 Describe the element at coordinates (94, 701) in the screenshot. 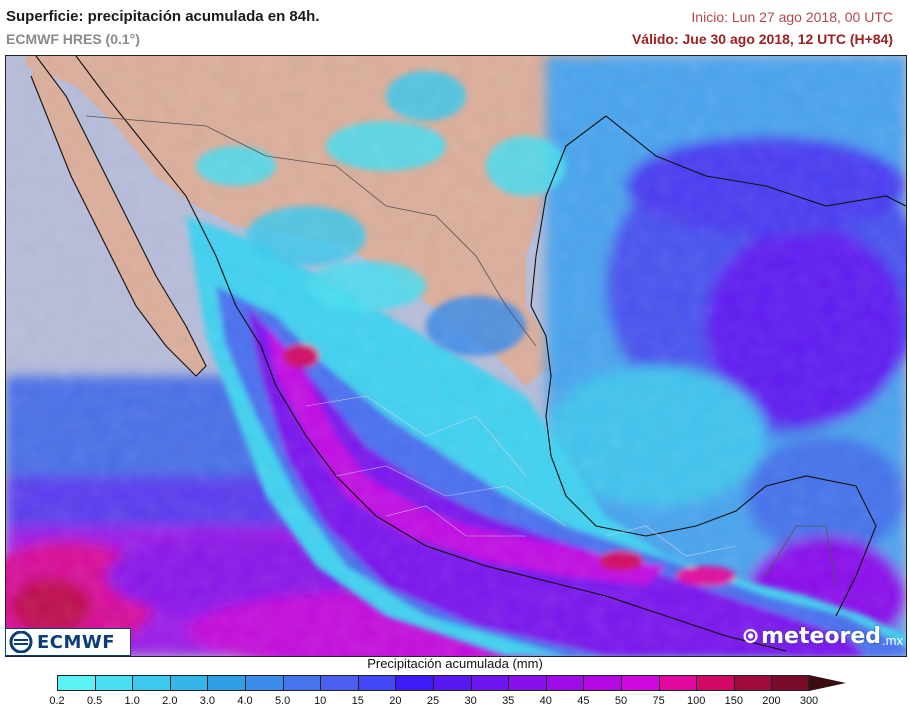

I see `legend-tick: 0.5` at that location.